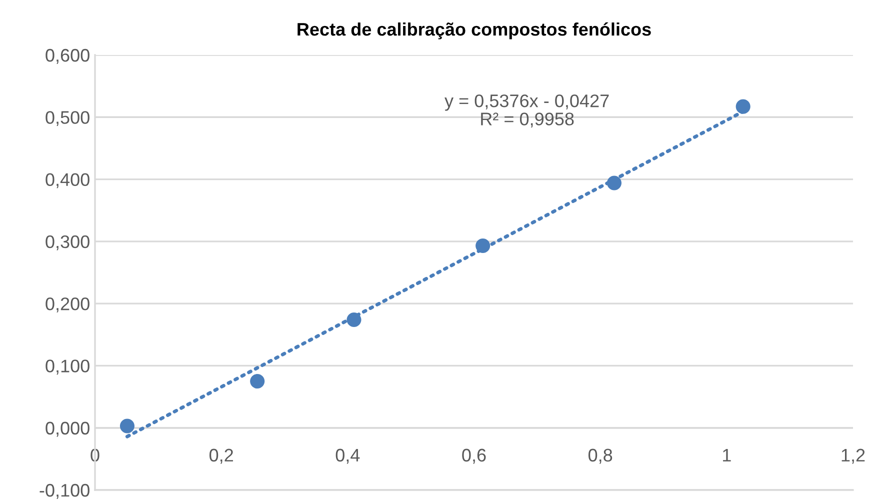  Describe the element at coordinates (68, 429) in the screenshot. I see `y-tick-label: 0,000` at that location.